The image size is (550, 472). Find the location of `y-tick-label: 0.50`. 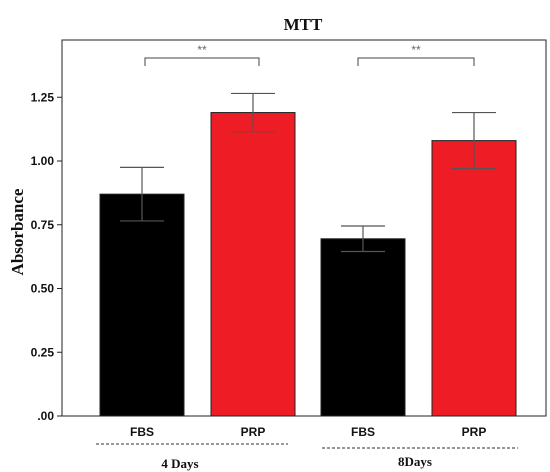

y-tick-label: 0.50 is located at coordinates (43, 289).